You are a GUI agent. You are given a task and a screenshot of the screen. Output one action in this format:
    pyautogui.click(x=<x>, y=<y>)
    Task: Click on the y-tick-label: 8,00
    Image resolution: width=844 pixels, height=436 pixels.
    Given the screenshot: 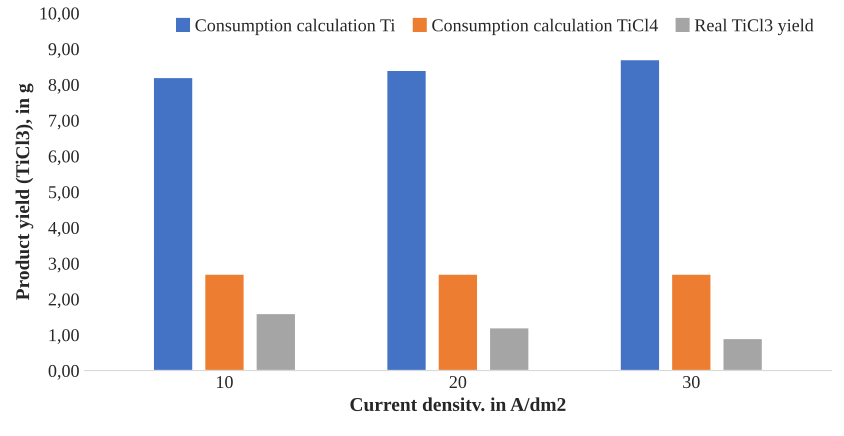 What is the action you would take?
    pyautogui.click(x=63, y=86)
    